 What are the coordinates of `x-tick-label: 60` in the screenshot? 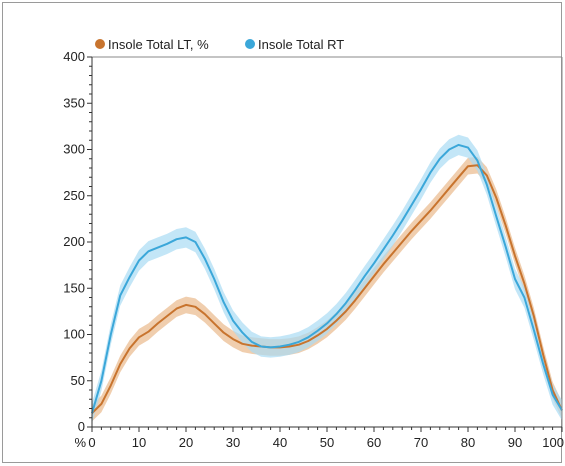 It's located at (374, 442).